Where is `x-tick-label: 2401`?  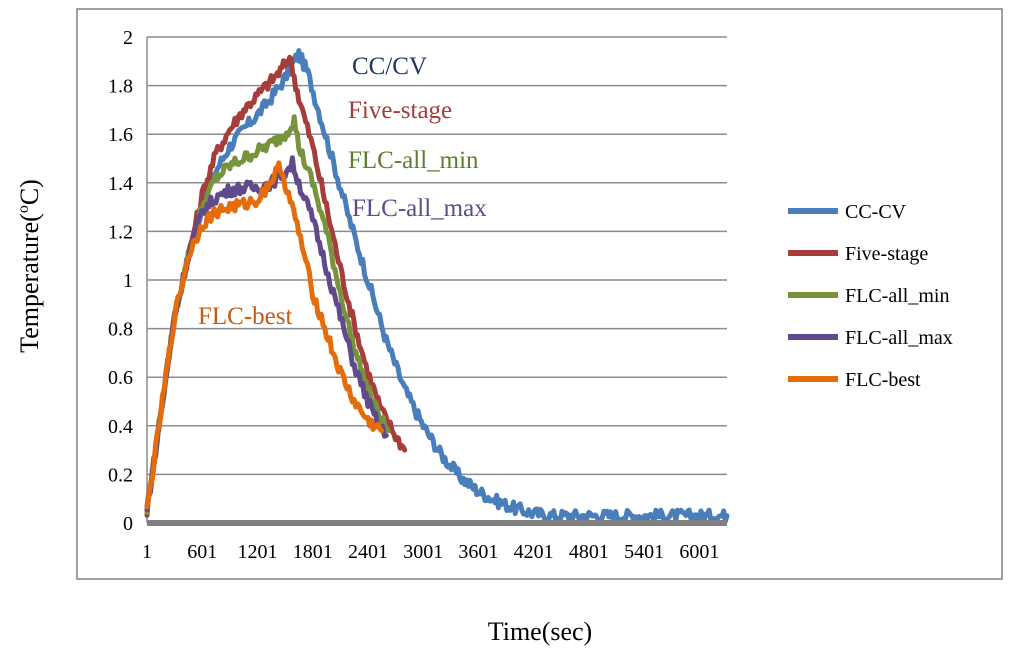 x-tick-label: 2401 is located at coordinates (368, 552).